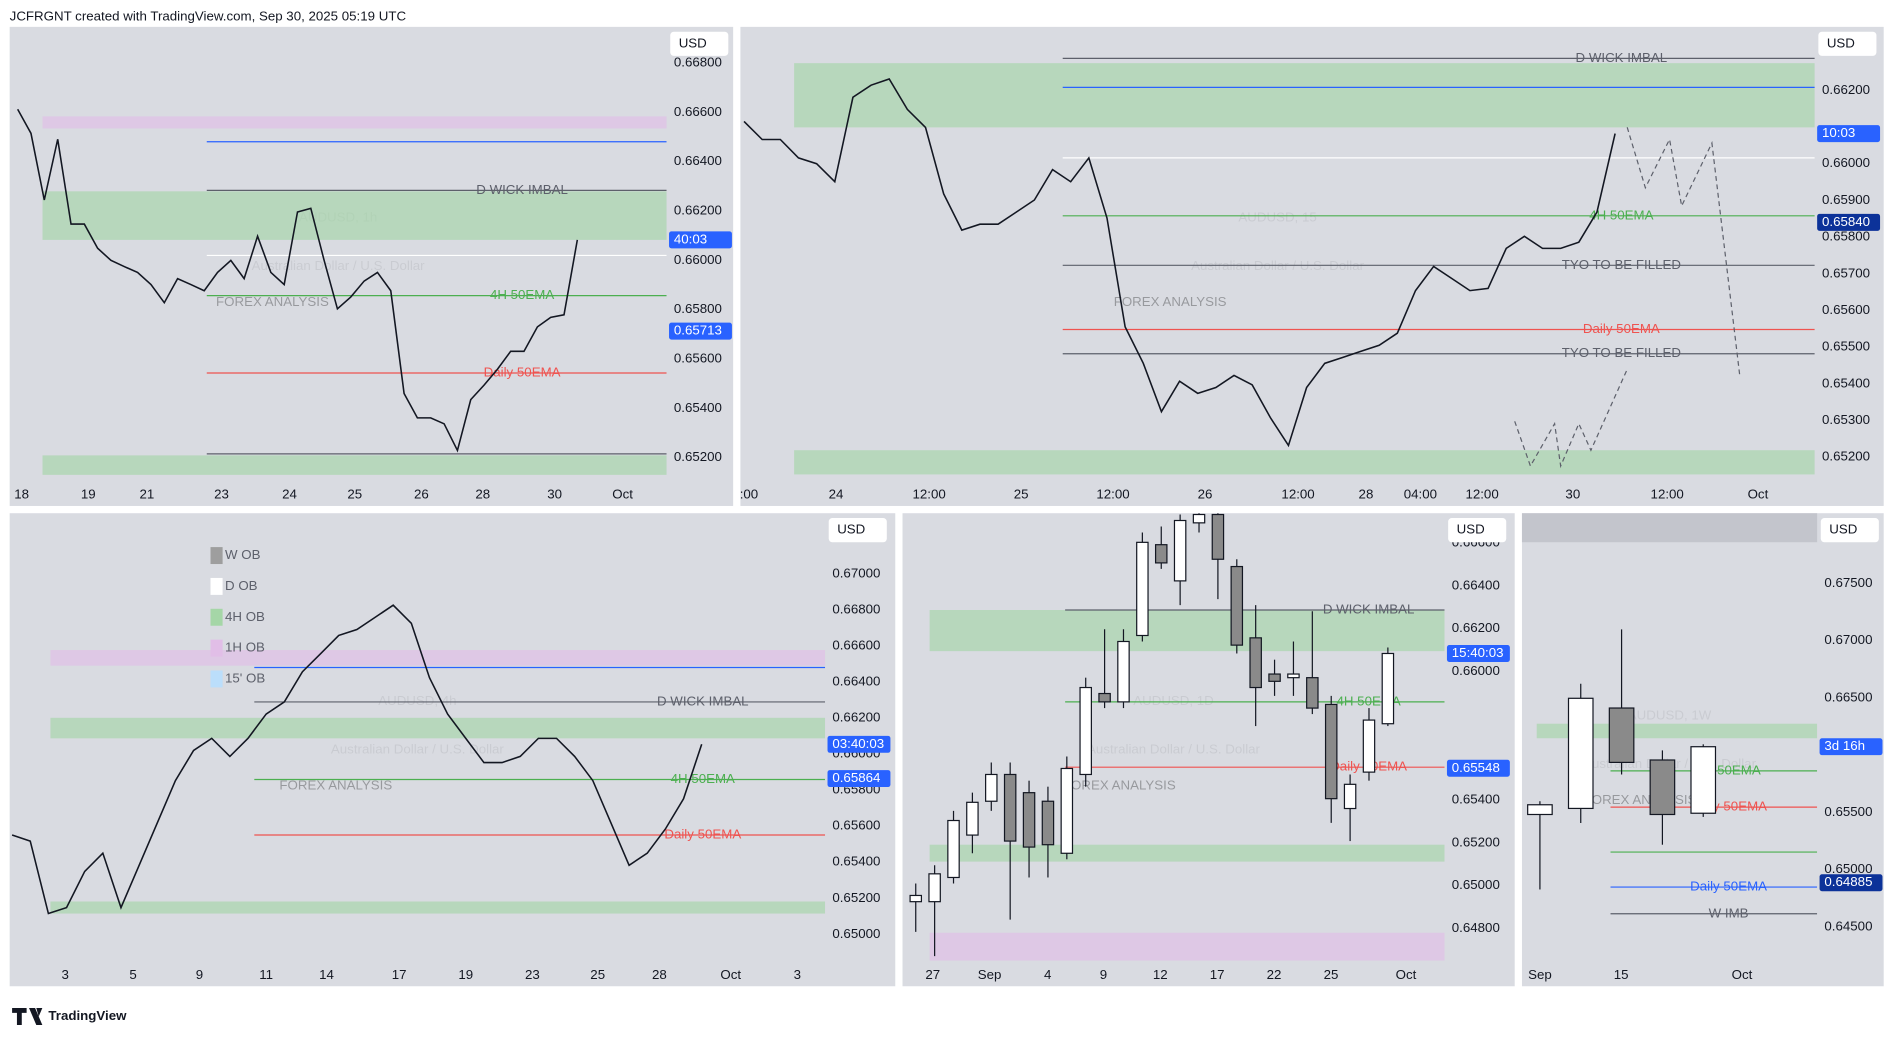 This screenshot has height=1047, width=1897. What do you see at coordinates (1844, 745) in the screenshot?
I see `countdown-label: 3d 16h` at bounding box center [1844, 745].